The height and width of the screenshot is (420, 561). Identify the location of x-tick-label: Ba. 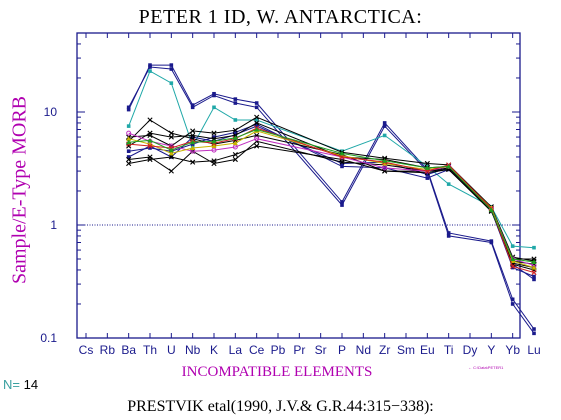
(128, 350).